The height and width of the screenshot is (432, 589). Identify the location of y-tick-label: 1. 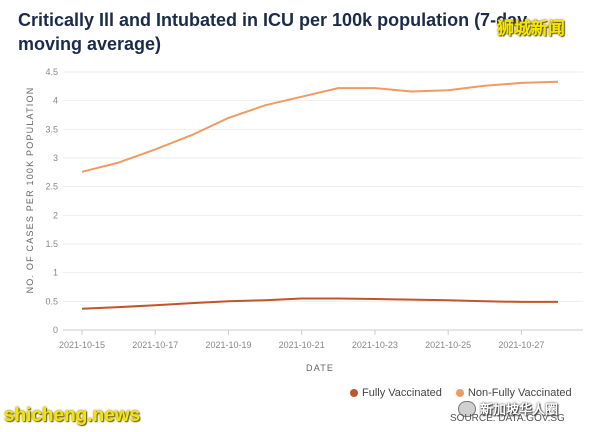
(55, 273).